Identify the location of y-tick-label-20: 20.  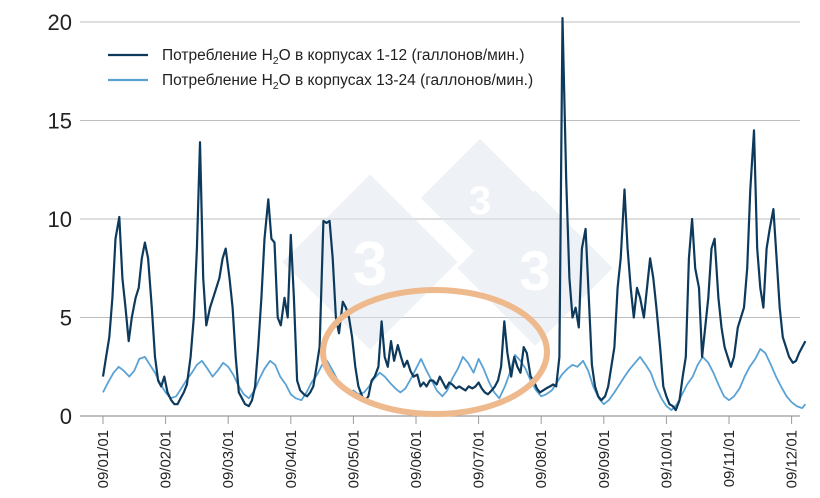
(60, 22).